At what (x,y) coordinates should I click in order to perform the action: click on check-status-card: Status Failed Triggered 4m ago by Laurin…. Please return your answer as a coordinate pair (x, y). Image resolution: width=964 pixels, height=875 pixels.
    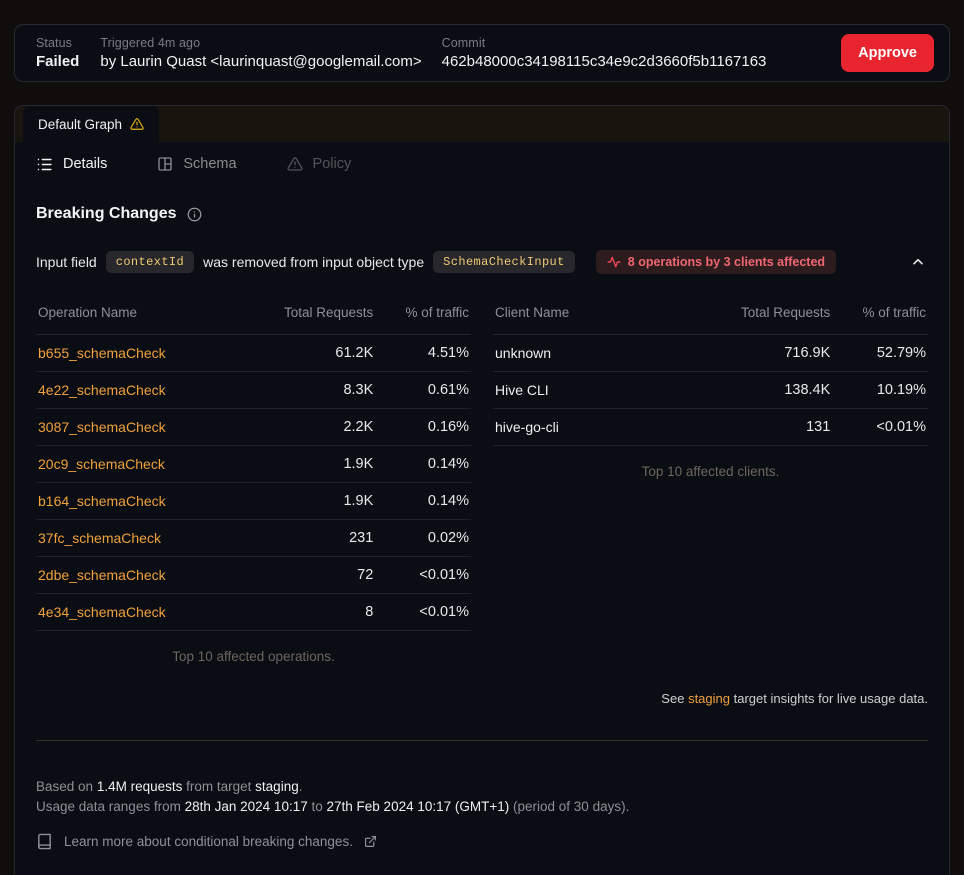
    Looking at the image, I should click on (482, 53).